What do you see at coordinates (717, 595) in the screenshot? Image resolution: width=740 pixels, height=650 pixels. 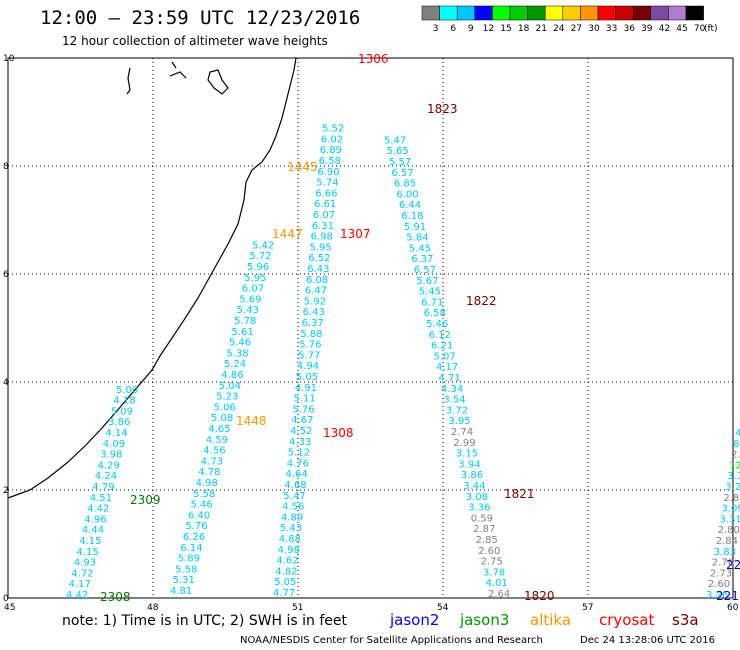 I see `wave-height-value: 3.26` at bounding box center [717, 595].